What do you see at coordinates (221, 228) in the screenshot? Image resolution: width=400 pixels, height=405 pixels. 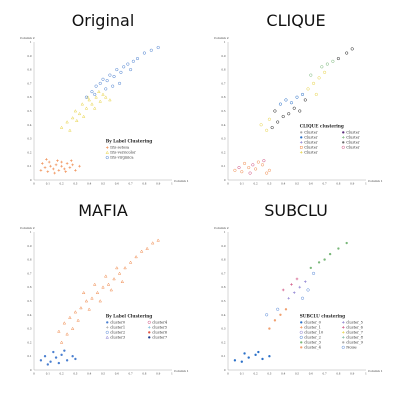 I see `y-axis-label: Column 2` at bounding box center [221, 228].